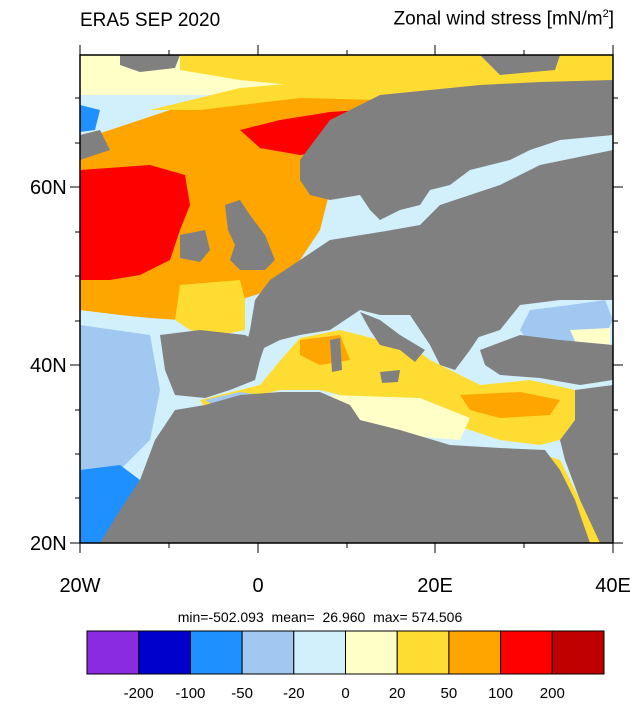 The height and width of the screenshot is (708, 640). What do you see at coordinates (79, 586) in the screenshot?
I see `lon-label-20w: 20W` at bounding box center [79, 586].